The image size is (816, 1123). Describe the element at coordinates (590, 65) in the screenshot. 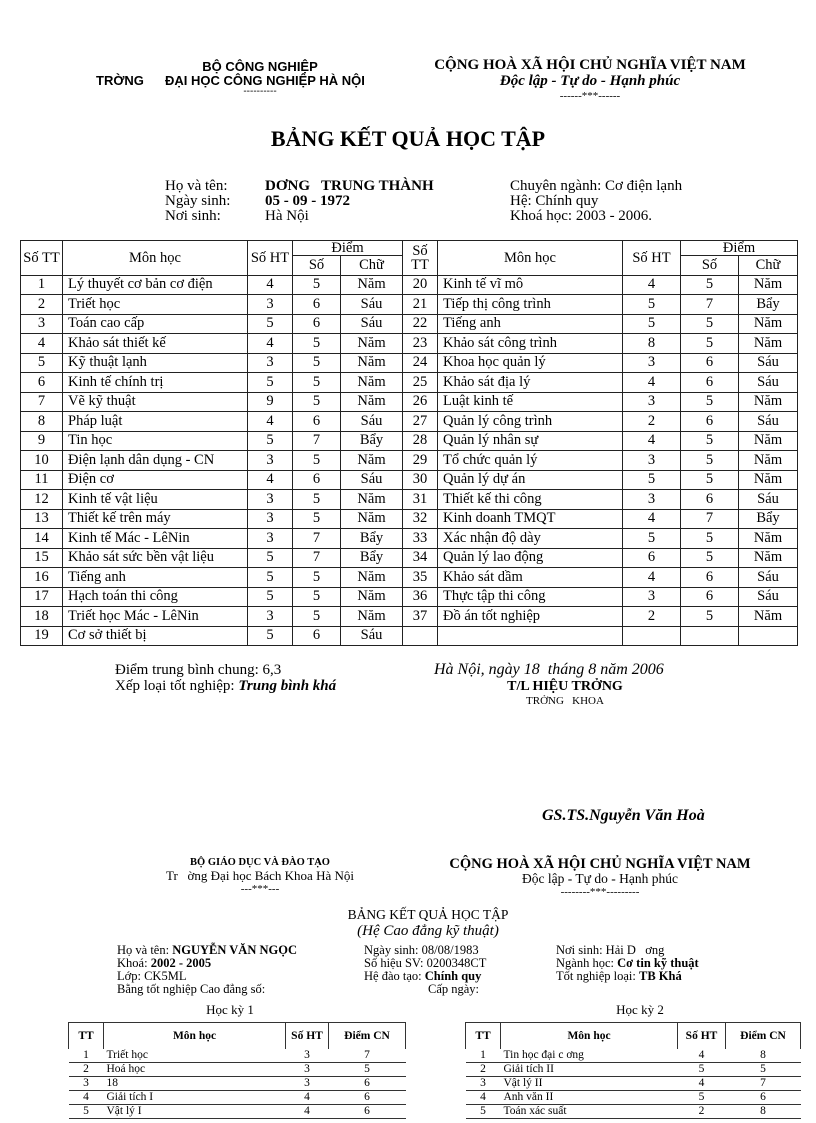

I see `republic-title: CỘNG HOÀ XÃ HỘI CHỦ NGHĨA VIỆT NAM` at that location.